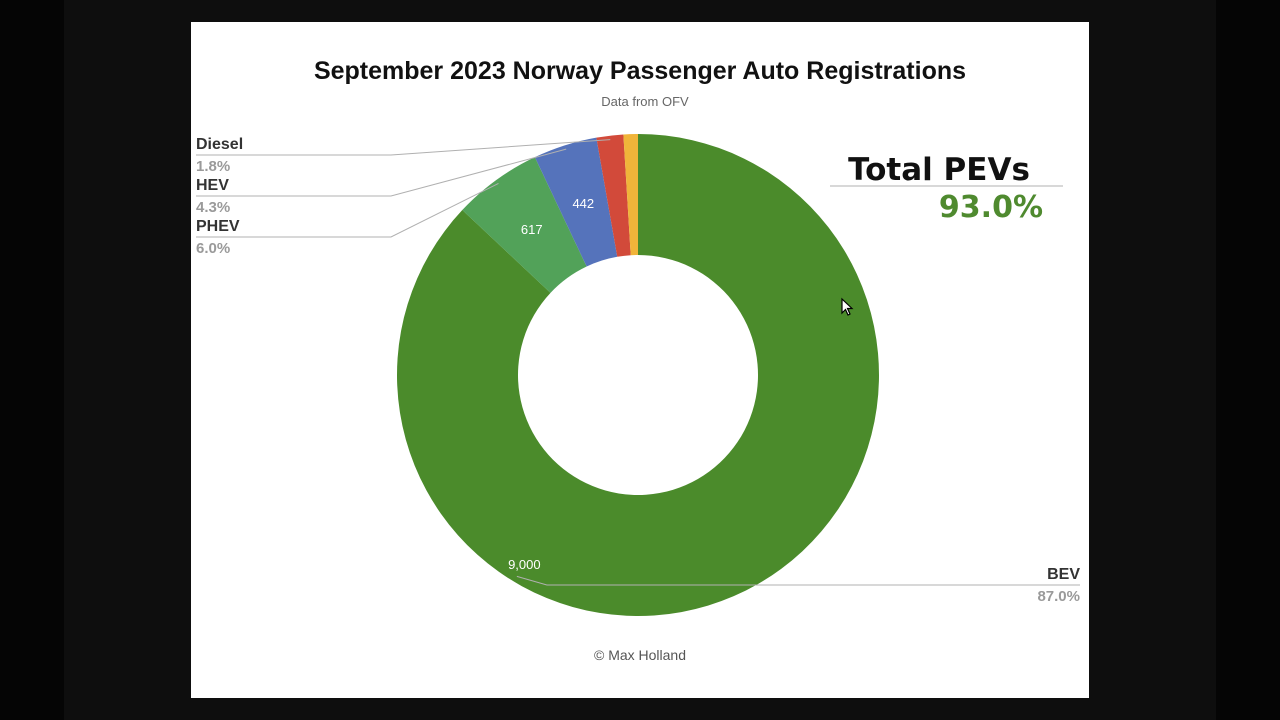  What do you see at coordinates (212, 185) in the screenshot?
I see `slice-label-hev: HEV` at bounding box center [212, 185].